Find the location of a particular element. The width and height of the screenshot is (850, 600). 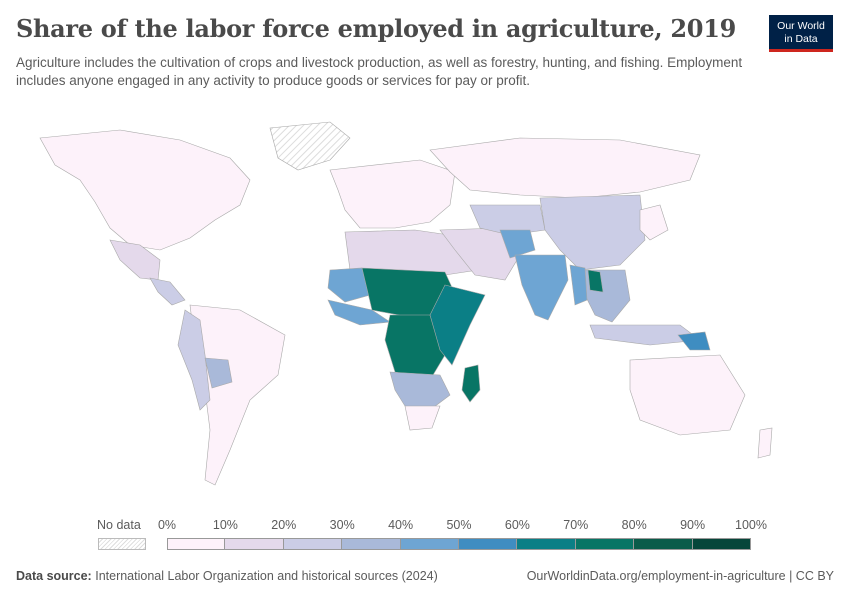

legend-tick-label: 30% is located at coordinates (342, 525).